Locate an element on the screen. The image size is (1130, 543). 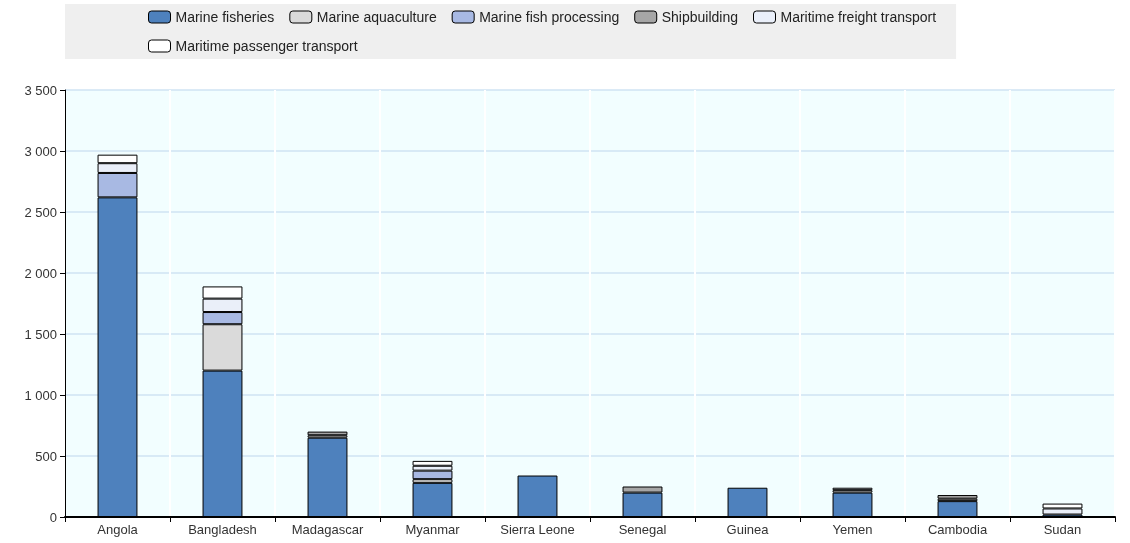
y-tick-label: 500 is located at coordinates (46, 456).